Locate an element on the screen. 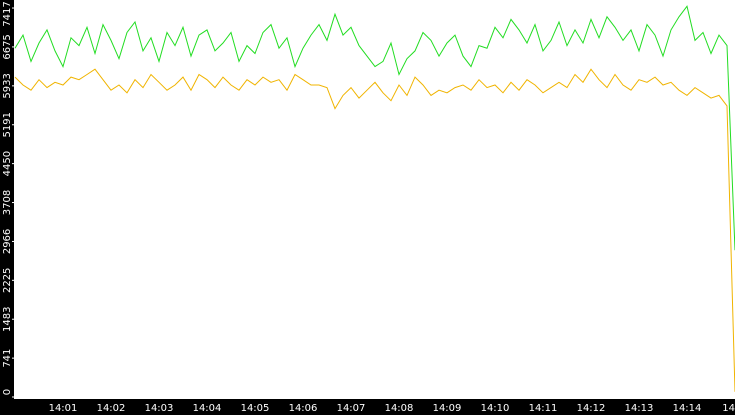  x-tick-label: 14:08 is located at coordinates (399, 408).